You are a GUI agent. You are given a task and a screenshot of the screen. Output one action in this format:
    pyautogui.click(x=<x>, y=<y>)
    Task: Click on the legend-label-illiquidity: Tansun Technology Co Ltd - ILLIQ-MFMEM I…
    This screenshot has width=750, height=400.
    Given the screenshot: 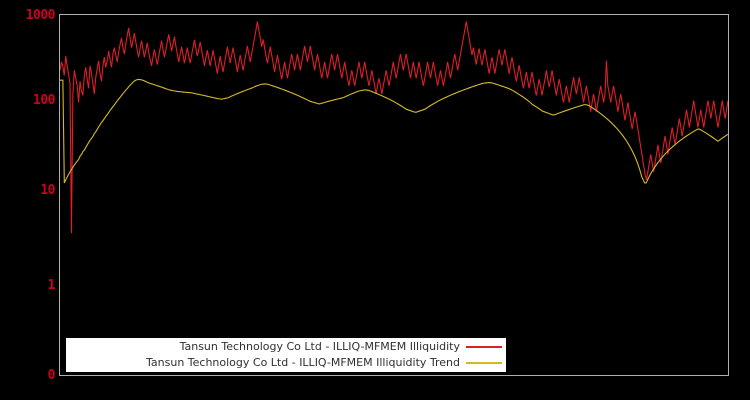 What is the action you would take?
    pyautogui.click(x=319, y=346)
    